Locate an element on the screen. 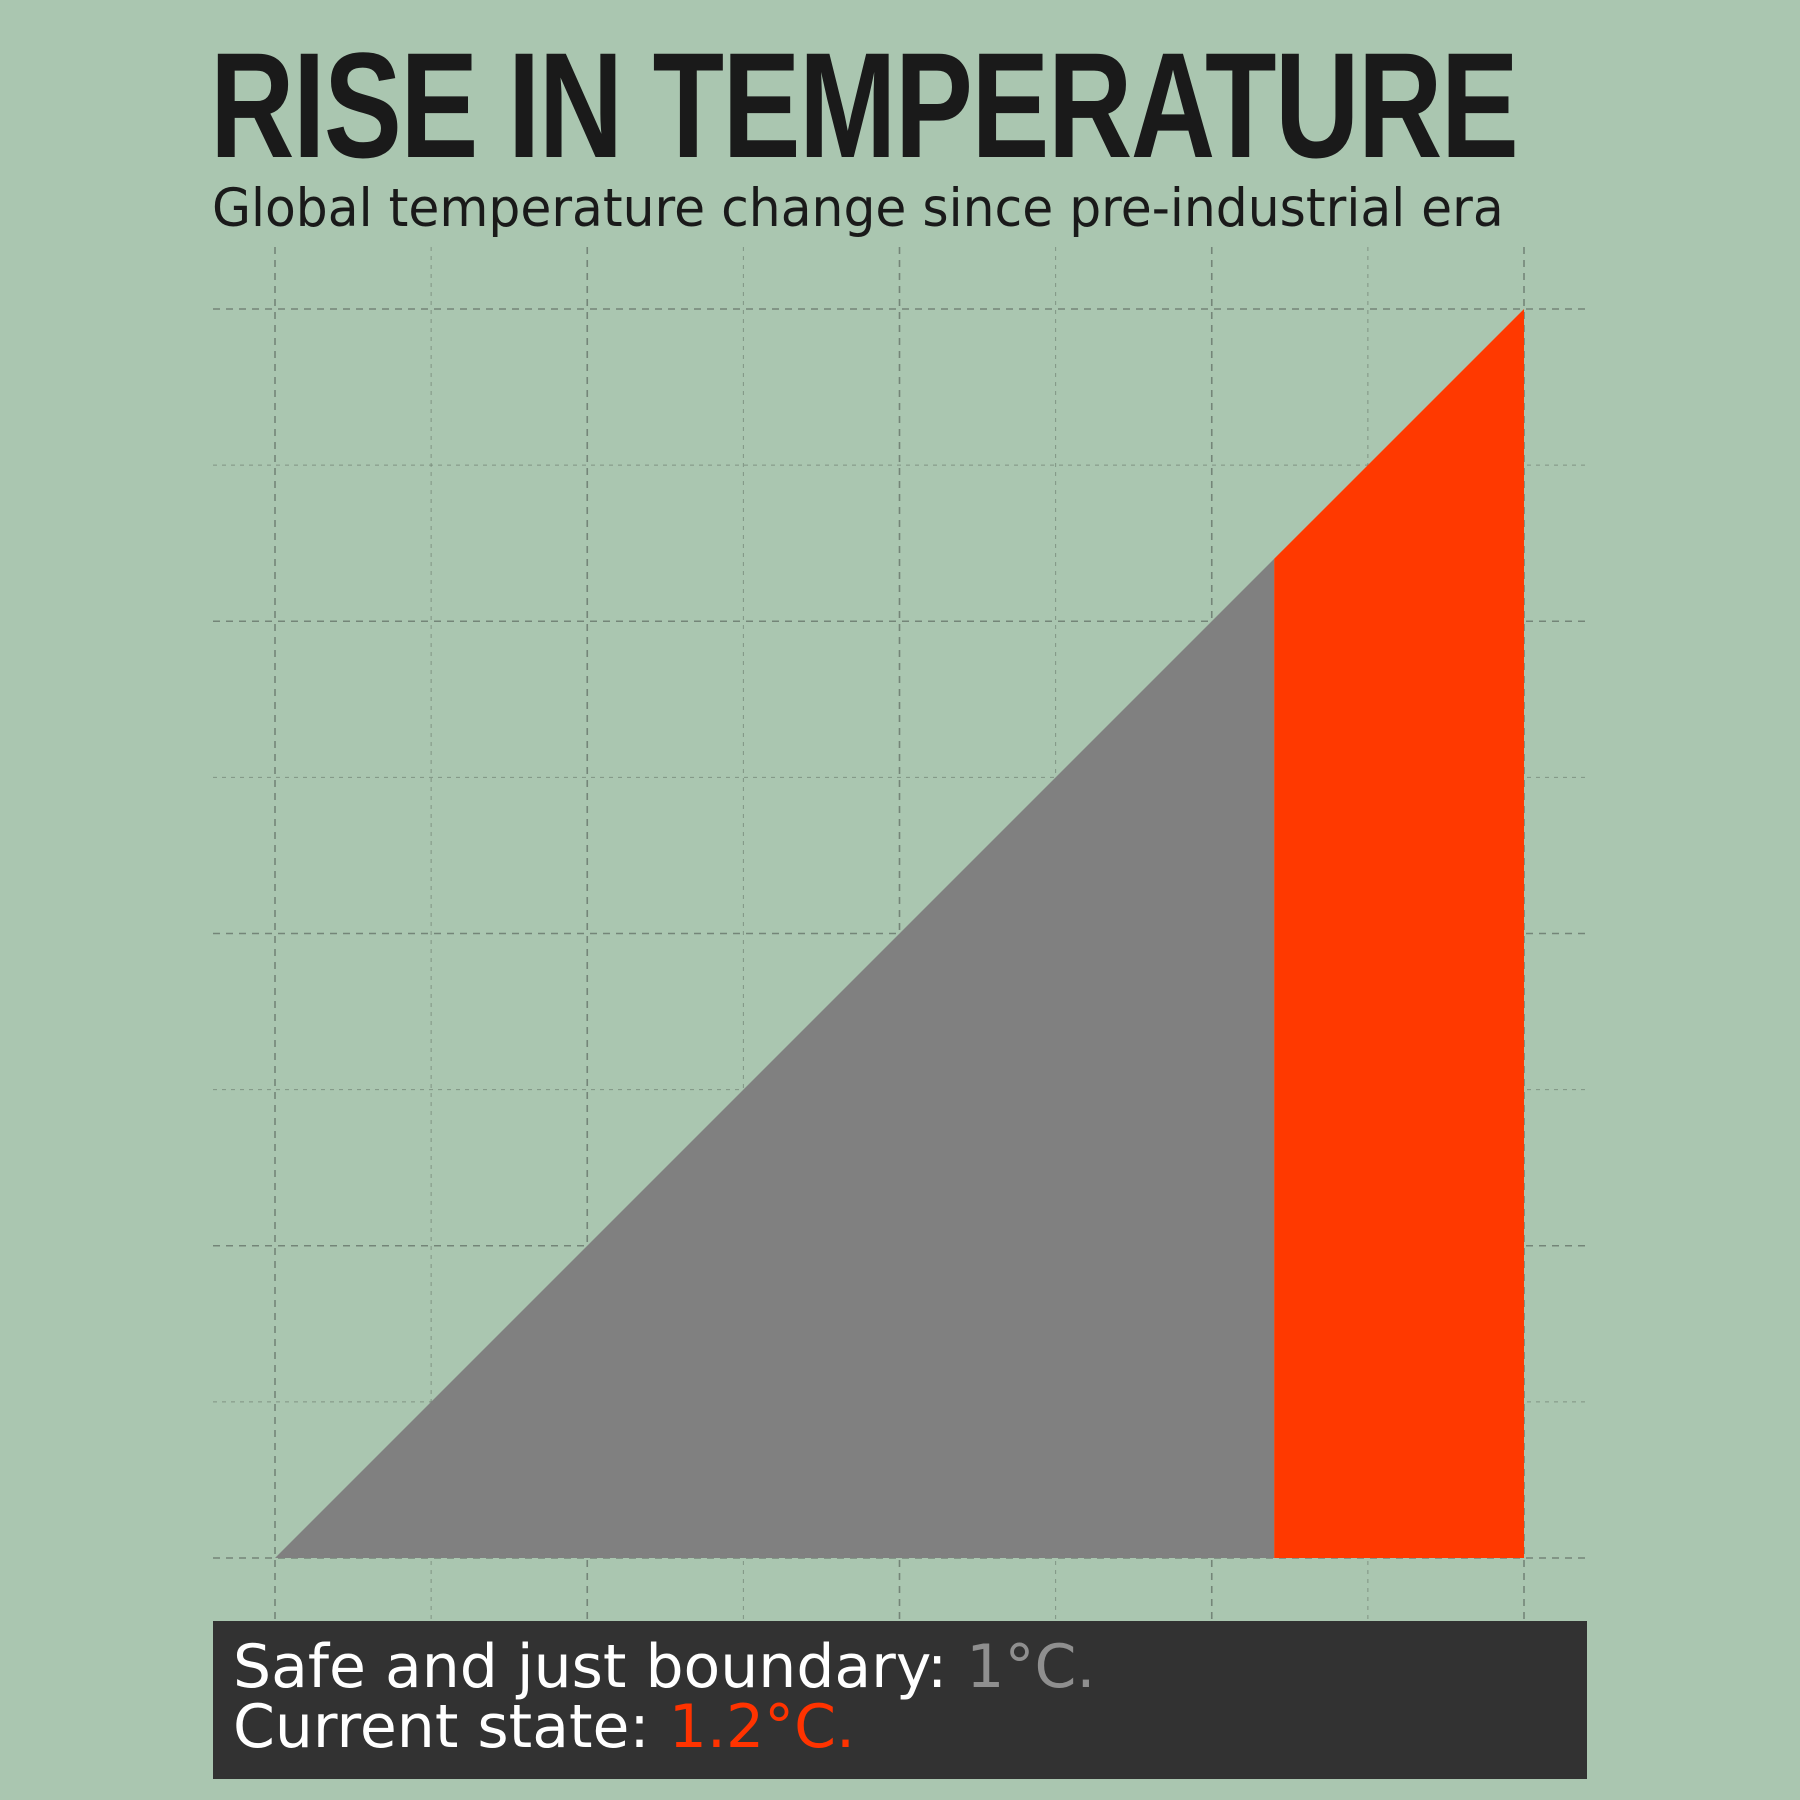  current-state-line: Current state: 1.2°C. is located at coordinates (544, 1727).